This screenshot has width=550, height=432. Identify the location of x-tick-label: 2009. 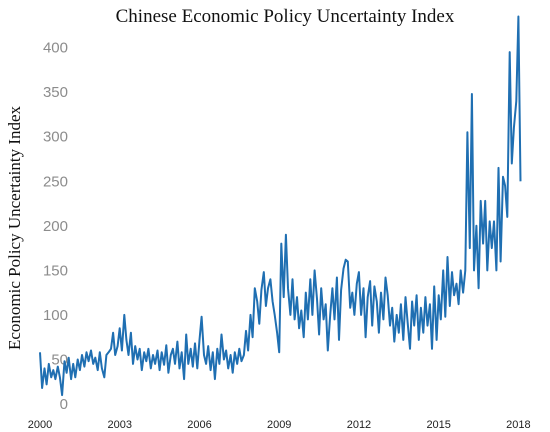
(279, 425).